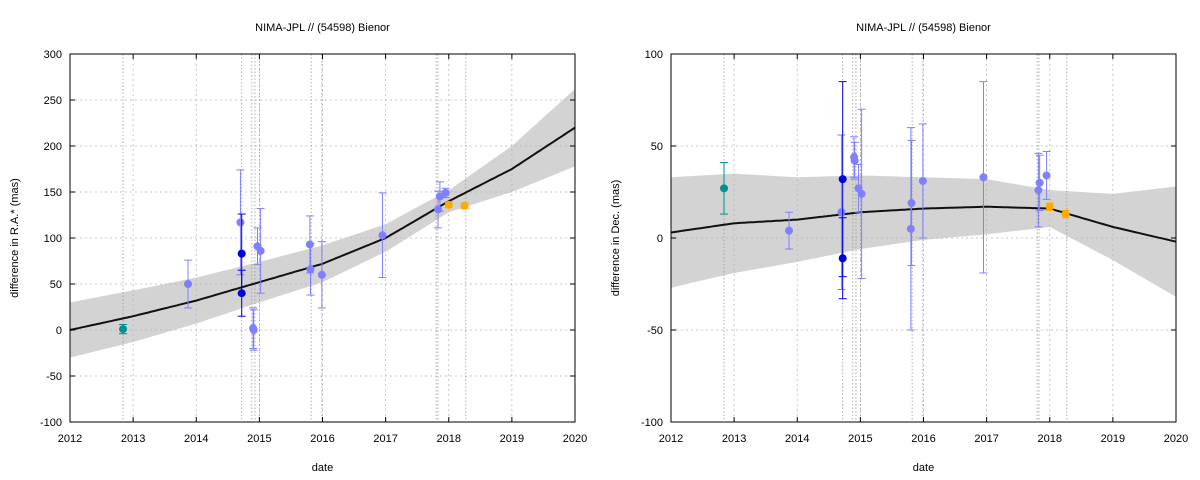  I want to click on y-tick-label: 150, so click(53, 193).